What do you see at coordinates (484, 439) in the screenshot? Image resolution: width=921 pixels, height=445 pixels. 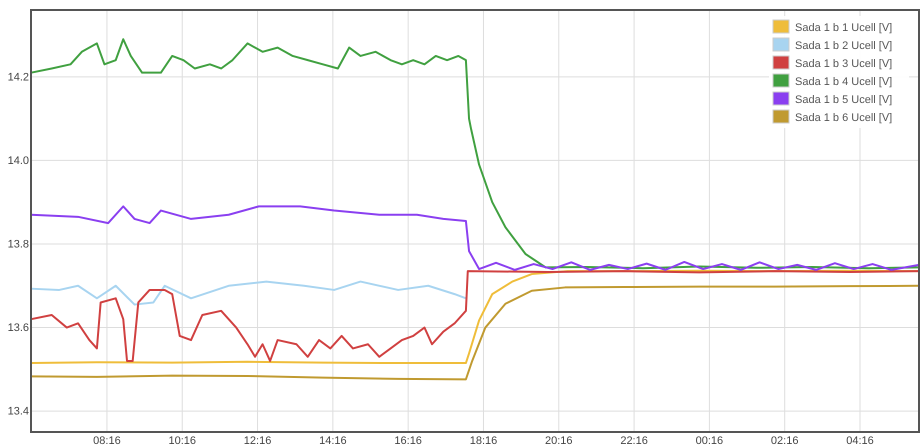 I see `x-tick-label: 18:16` at bounding box center [484, 439].